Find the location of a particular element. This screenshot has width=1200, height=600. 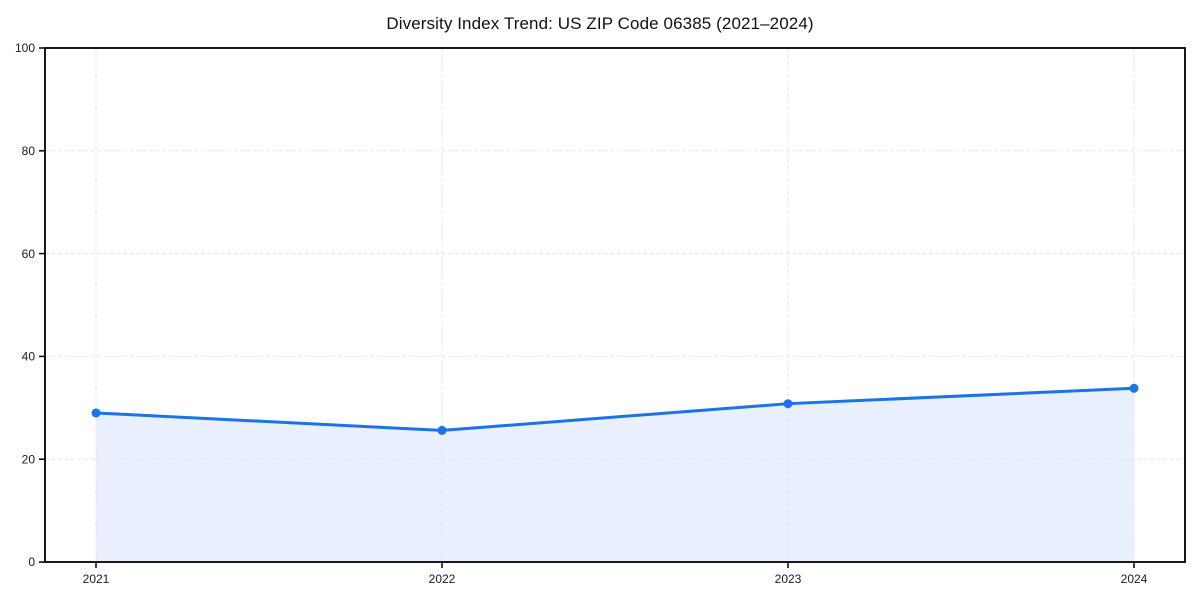

y-tick-label: 80 is located at coordinates (29, 151).